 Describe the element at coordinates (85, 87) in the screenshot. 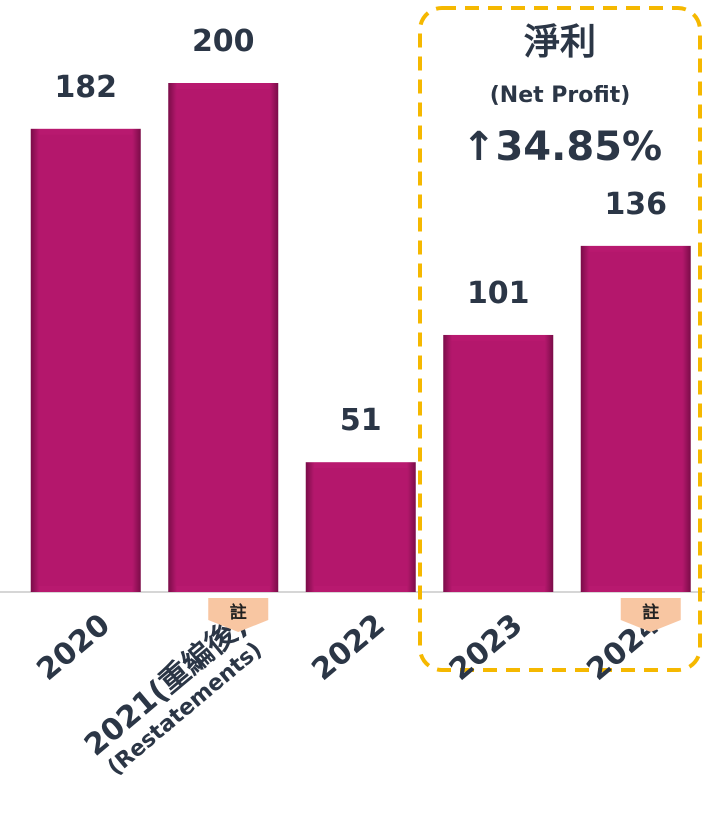

I see `value-label: 182` at that location.